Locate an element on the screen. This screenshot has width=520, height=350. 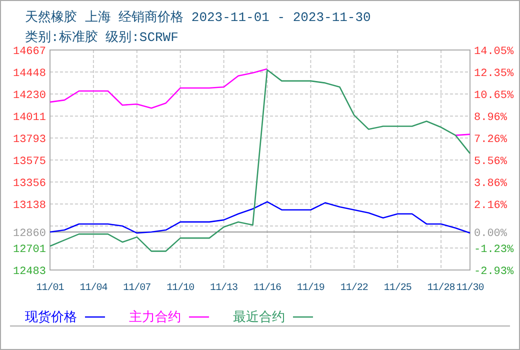
y2-tick-label: 8.96% is located at coordinates (491, 118).